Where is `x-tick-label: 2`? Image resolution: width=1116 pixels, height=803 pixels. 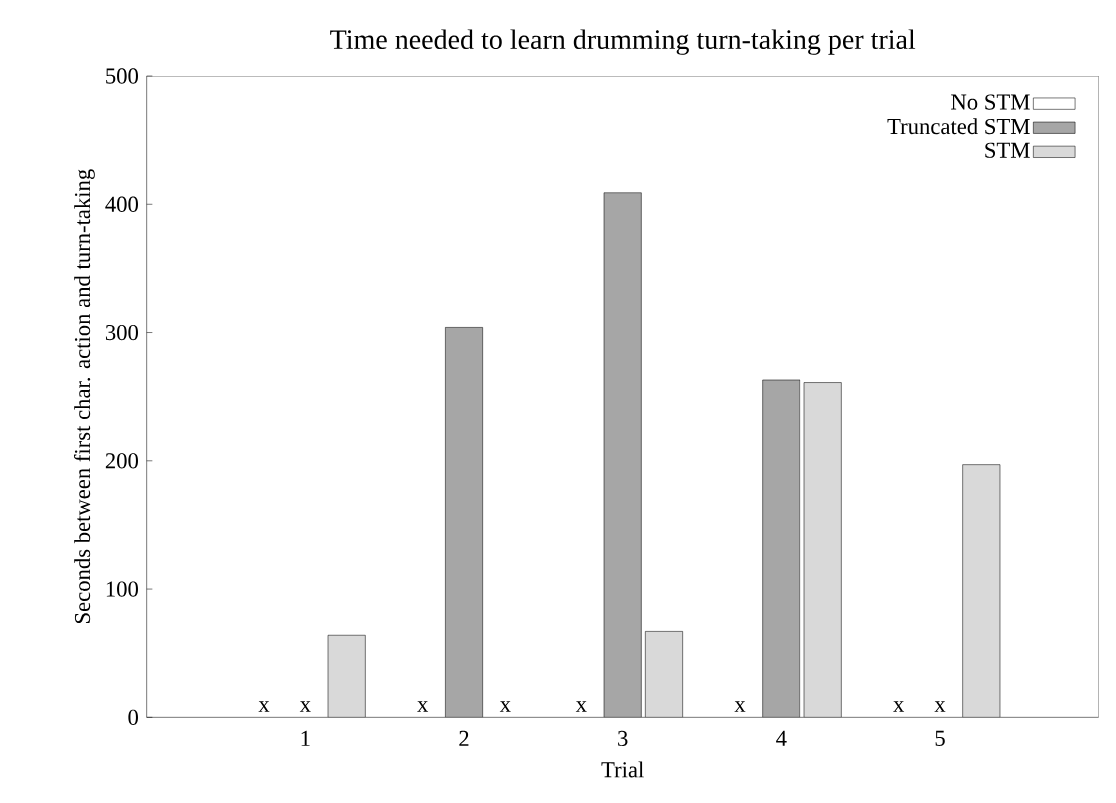 x-tick-label: 2 is located at coordinates (464, 739).